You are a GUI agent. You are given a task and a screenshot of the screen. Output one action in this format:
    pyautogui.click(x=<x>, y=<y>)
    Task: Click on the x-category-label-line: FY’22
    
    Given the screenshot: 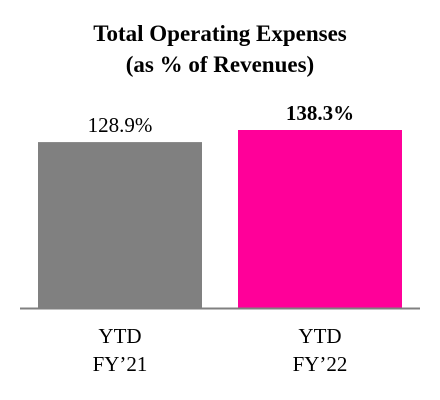 What is the action you would take?
    pyautogui.click(x=320, y=364)
    